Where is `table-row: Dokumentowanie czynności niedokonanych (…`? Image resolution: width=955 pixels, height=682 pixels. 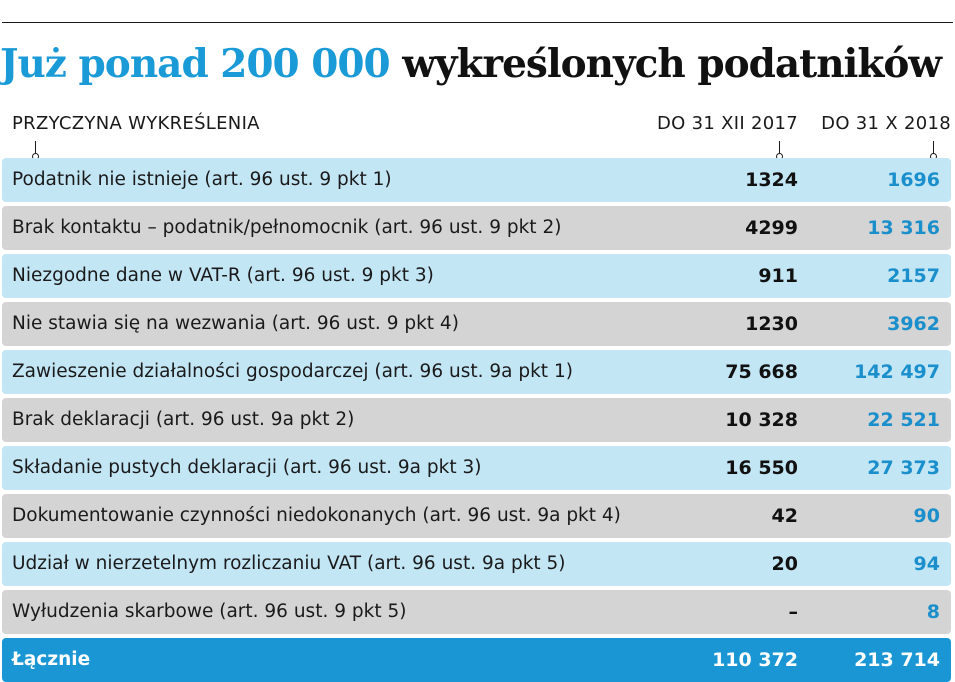 table-row: Dokumentowanie czynności niedokonanych (… is located at coordinates (476, 516).